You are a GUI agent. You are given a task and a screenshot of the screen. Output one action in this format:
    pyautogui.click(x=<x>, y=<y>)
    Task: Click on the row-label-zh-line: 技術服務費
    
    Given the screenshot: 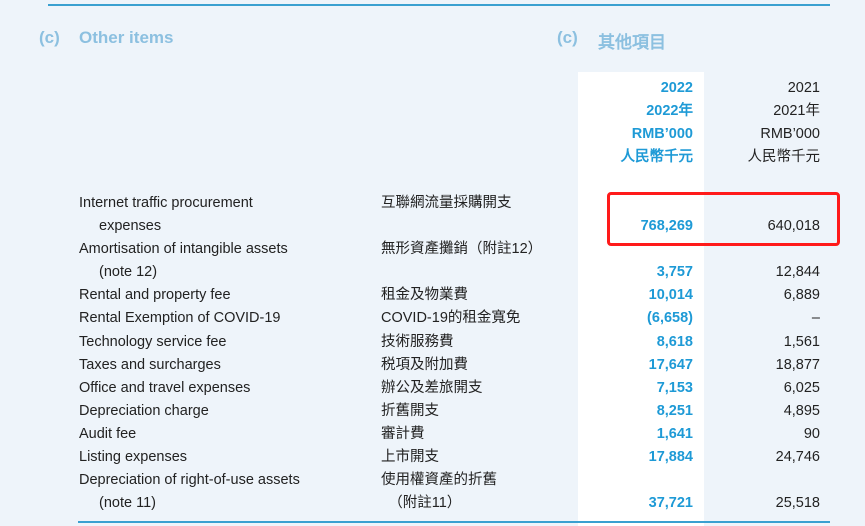 What is the action you would take?
    pyautogui.click(x=417, y=341)
    